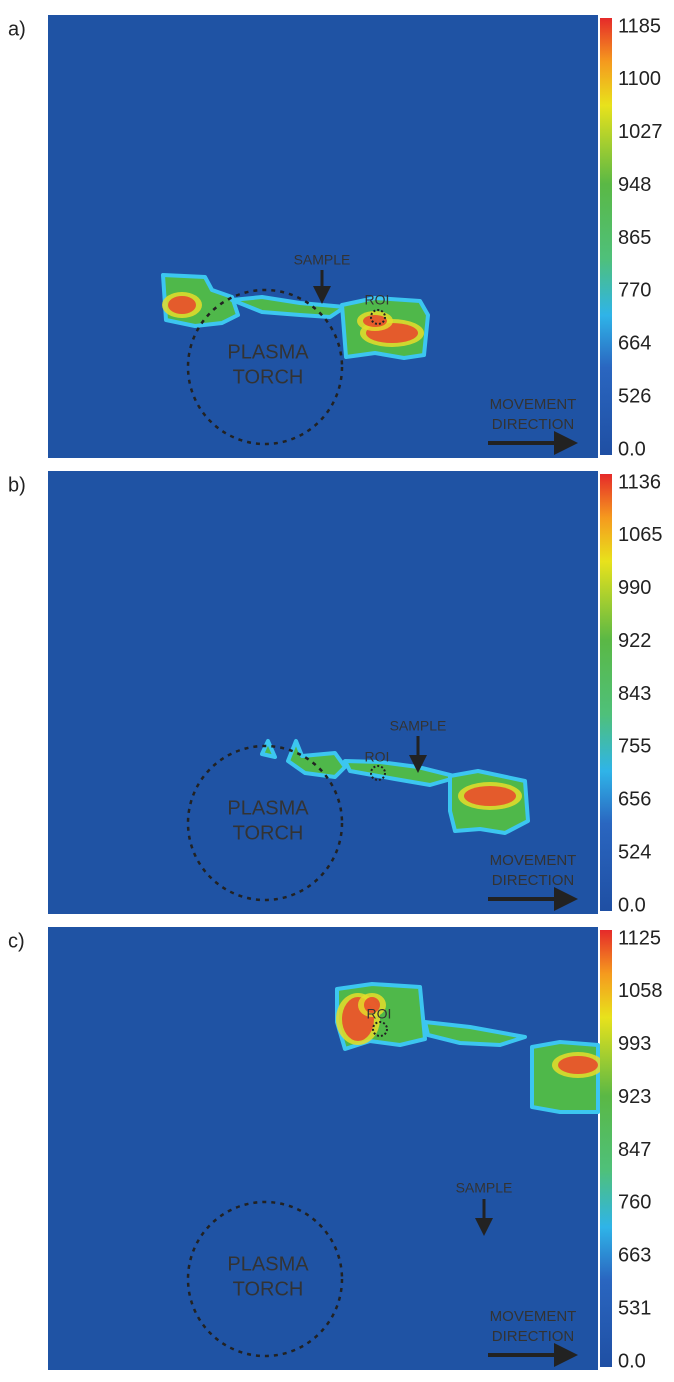 Image resolution: width=674 pixels, height=1382 pixels. Describe the element at coordinates (639, 482) in the screenshot. I see `colorbar-tick-label: 1136` at that location.